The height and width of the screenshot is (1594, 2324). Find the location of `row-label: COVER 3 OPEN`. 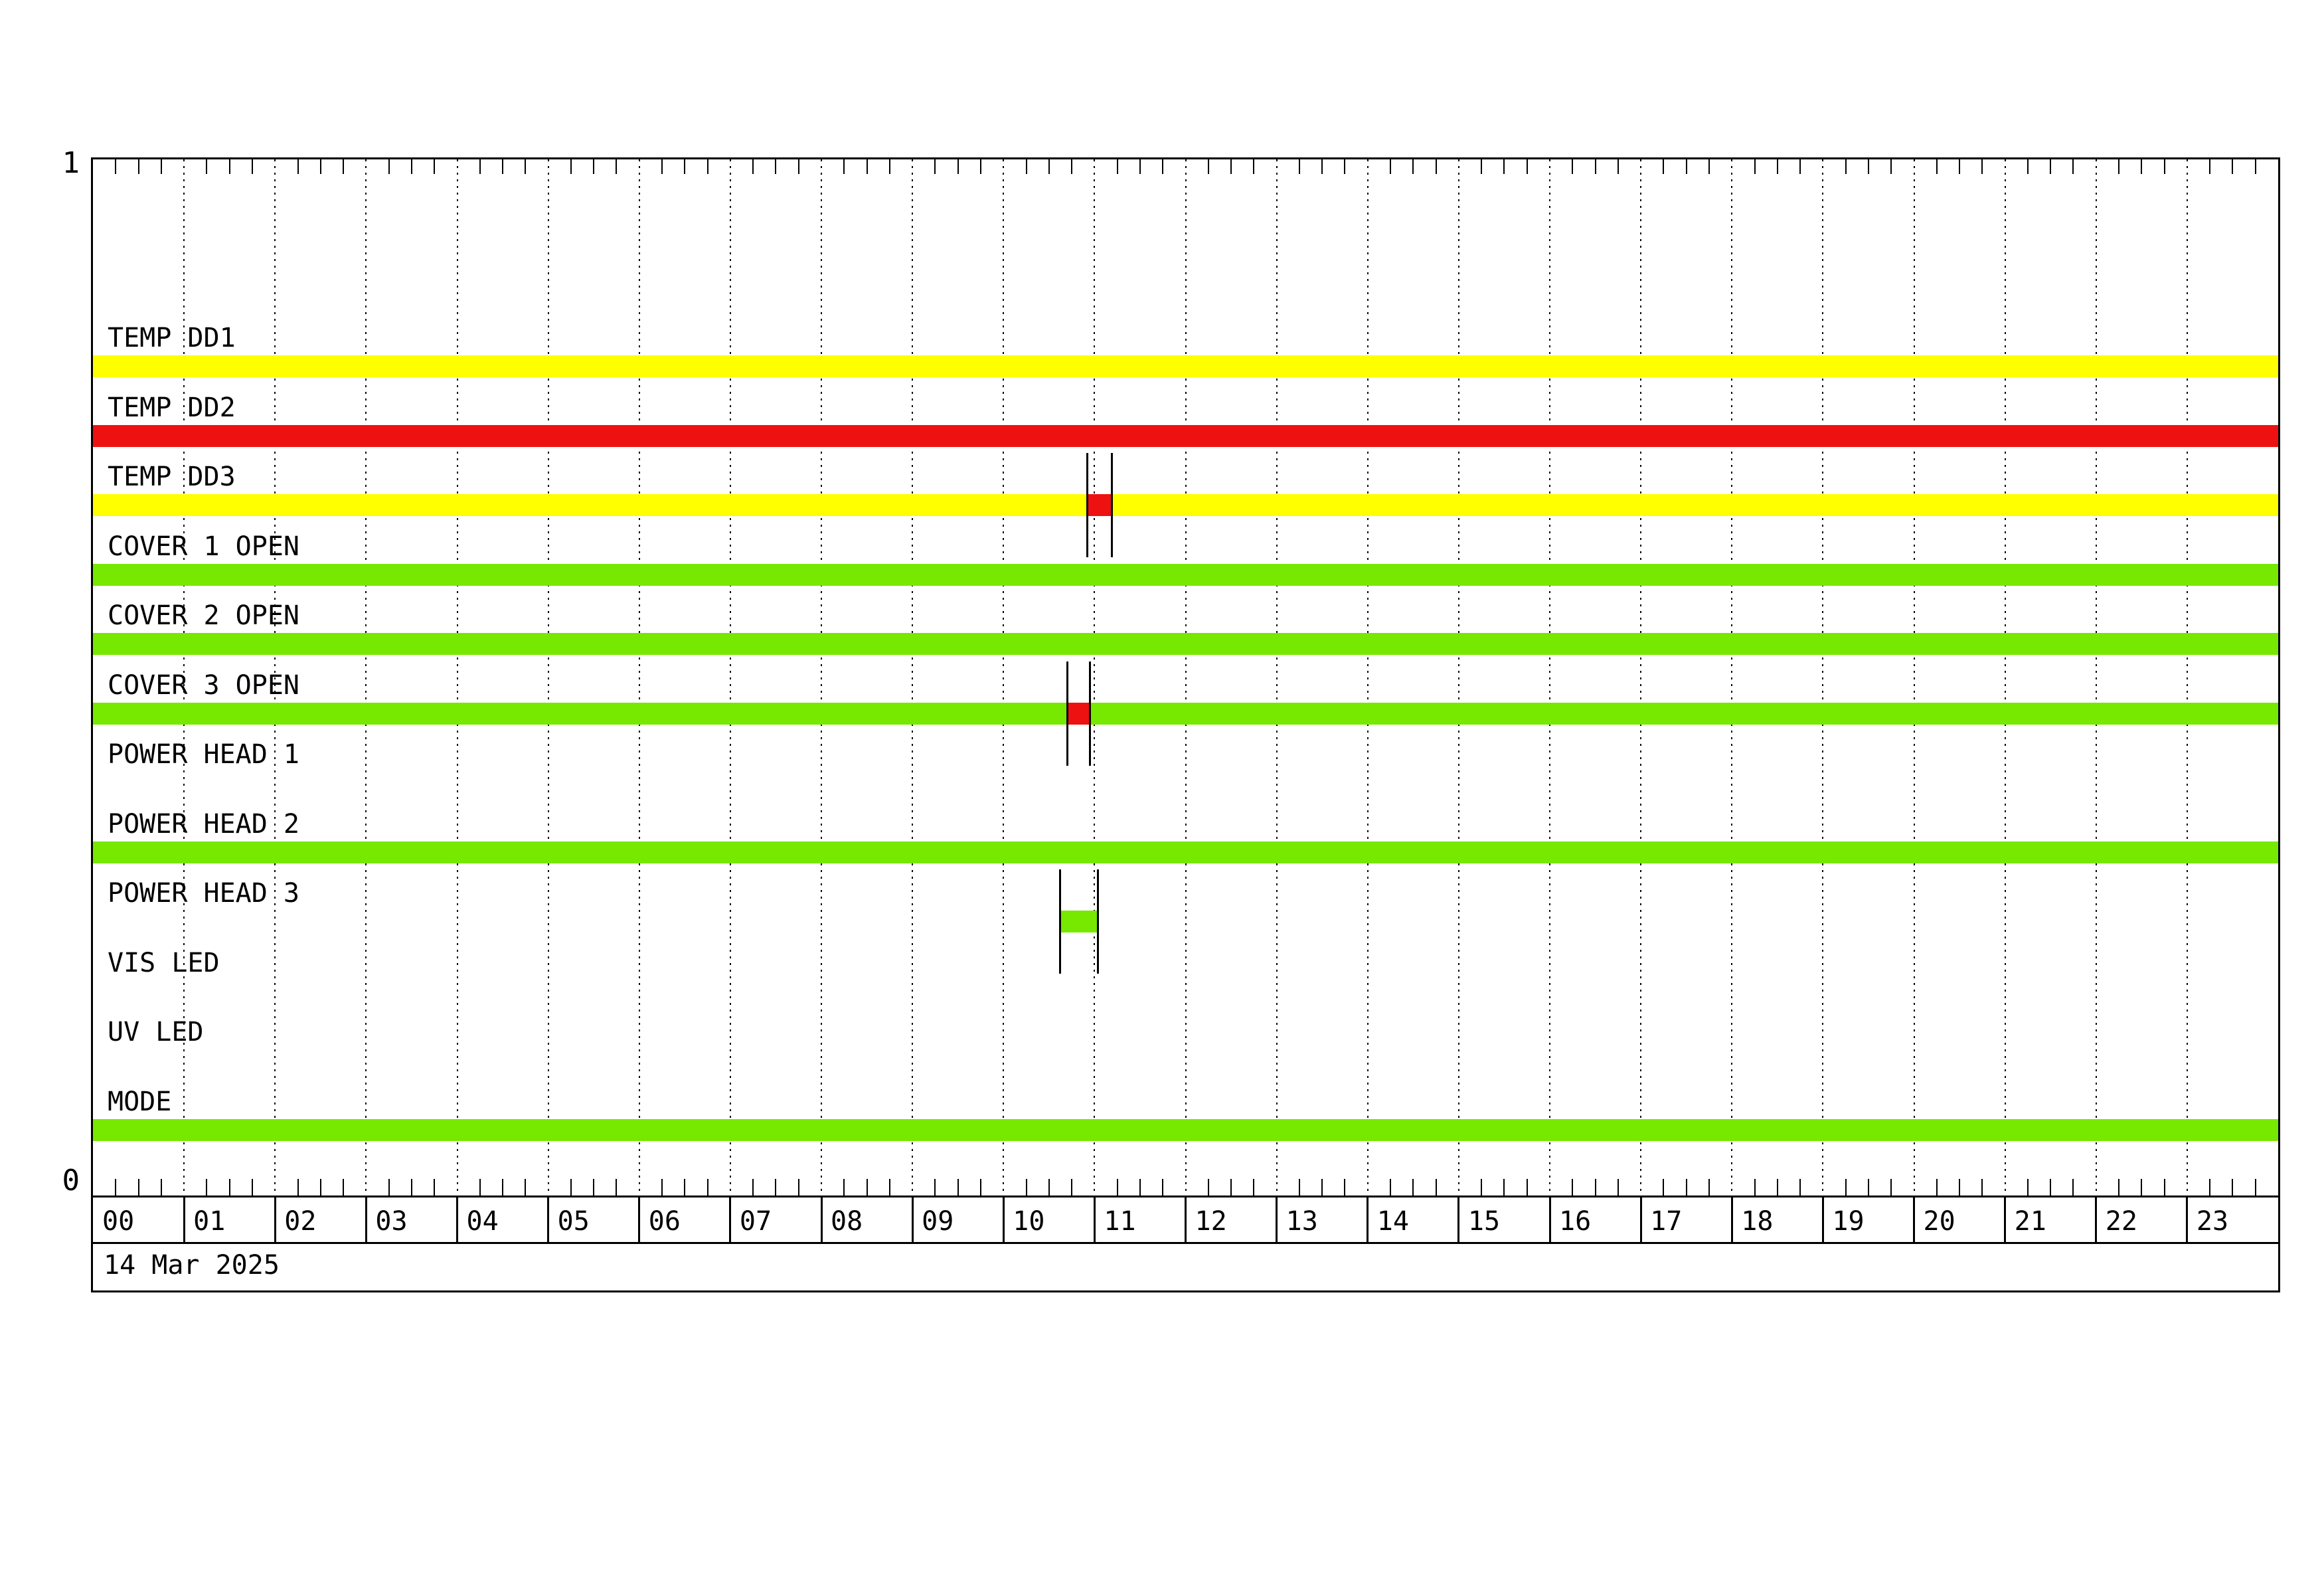

row-label: COVER 3 OPEN is located at coordinates (203, 685).